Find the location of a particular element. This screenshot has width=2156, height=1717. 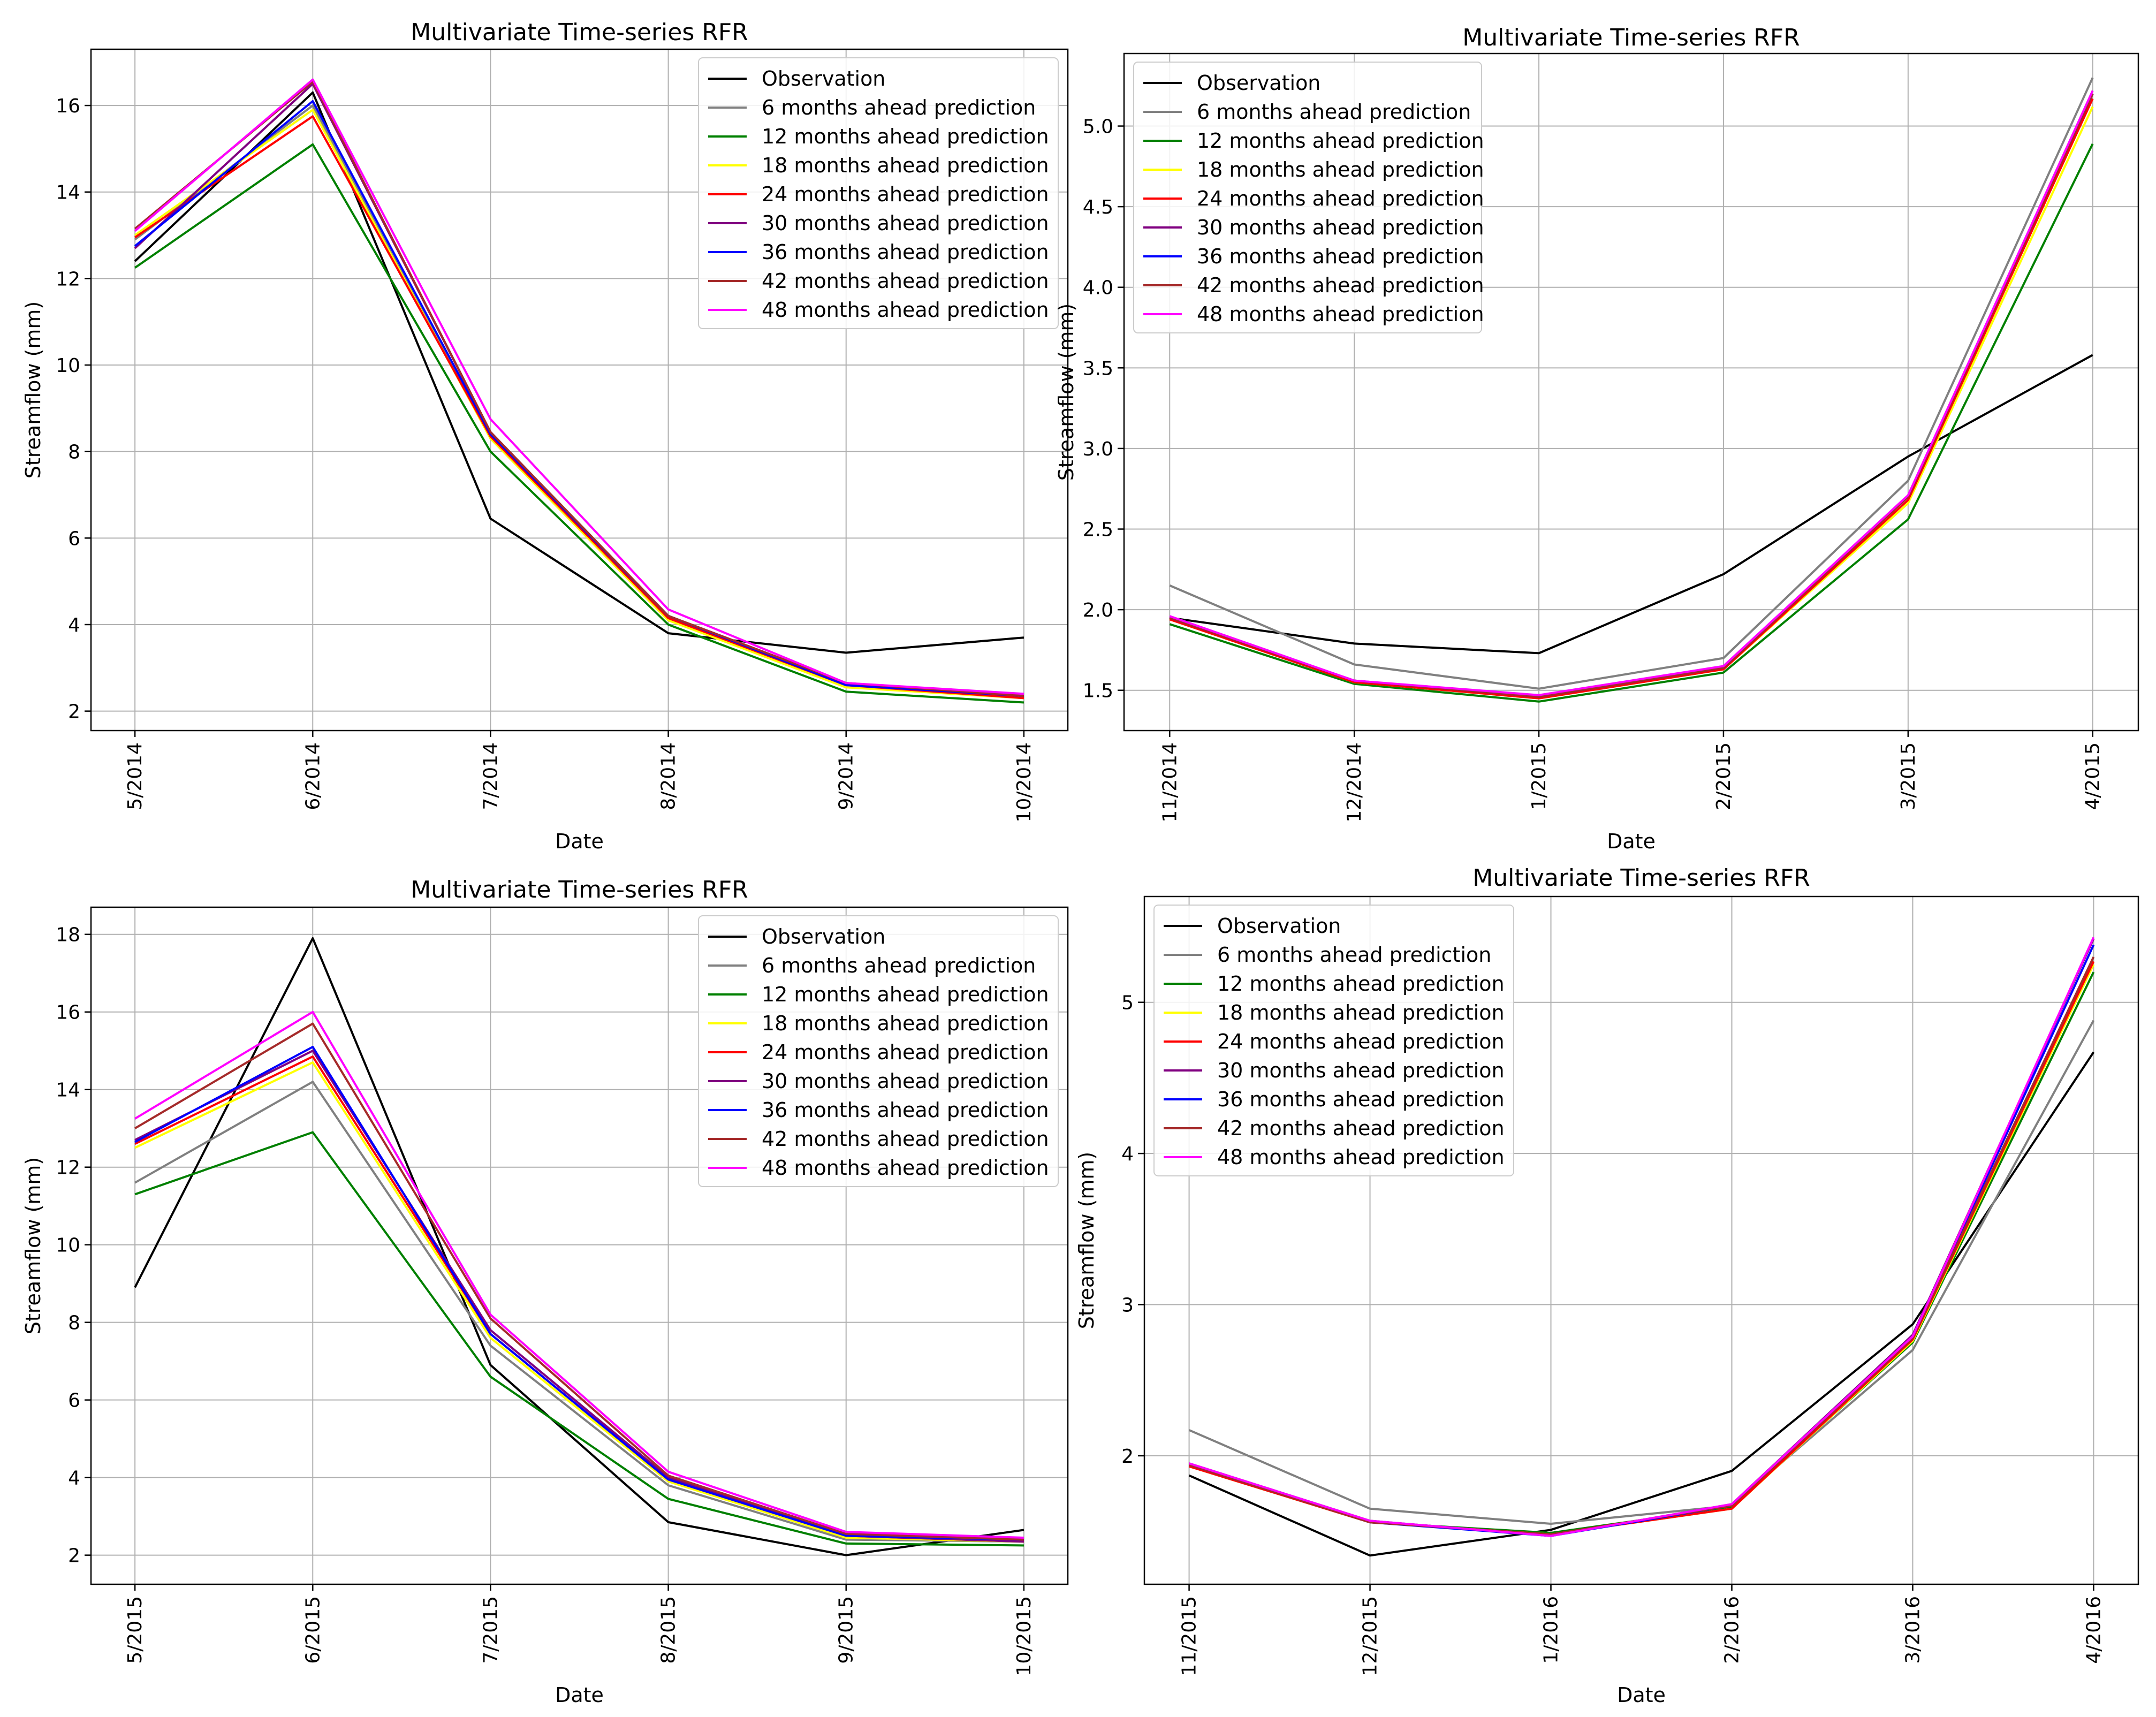

x-tick-label: 11/2015 is located at coordinates (1190, 1636).